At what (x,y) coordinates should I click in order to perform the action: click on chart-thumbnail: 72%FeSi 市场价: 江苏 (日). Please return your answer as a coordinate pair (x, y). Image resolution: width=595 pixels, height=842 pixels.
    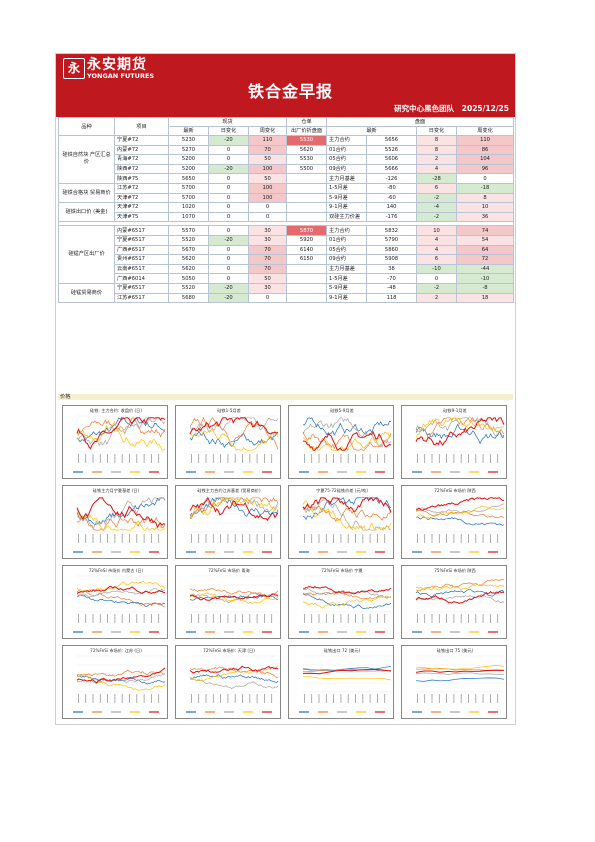
    Looking at the image, I should click on (115, 682).